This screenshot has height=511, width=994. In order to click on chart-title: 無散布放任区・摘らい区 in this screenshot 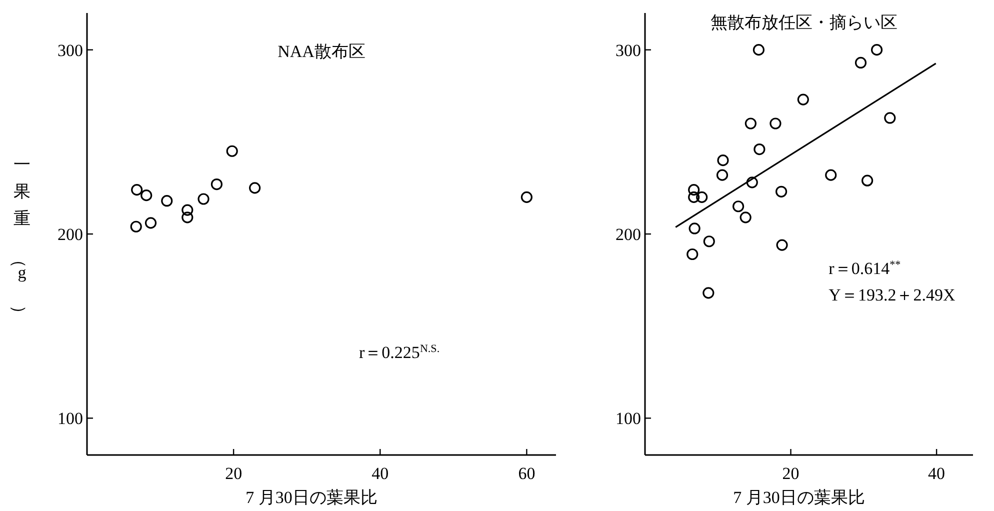, I will do `click(804, 22)`.